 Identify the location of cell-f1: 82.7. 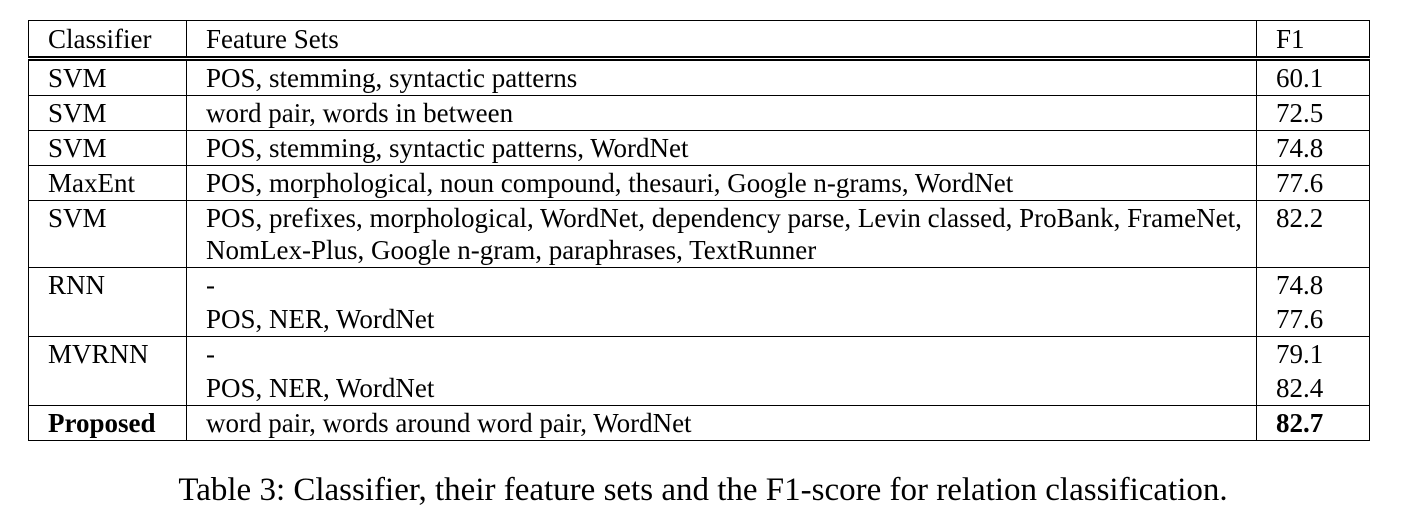
(1313, 423).